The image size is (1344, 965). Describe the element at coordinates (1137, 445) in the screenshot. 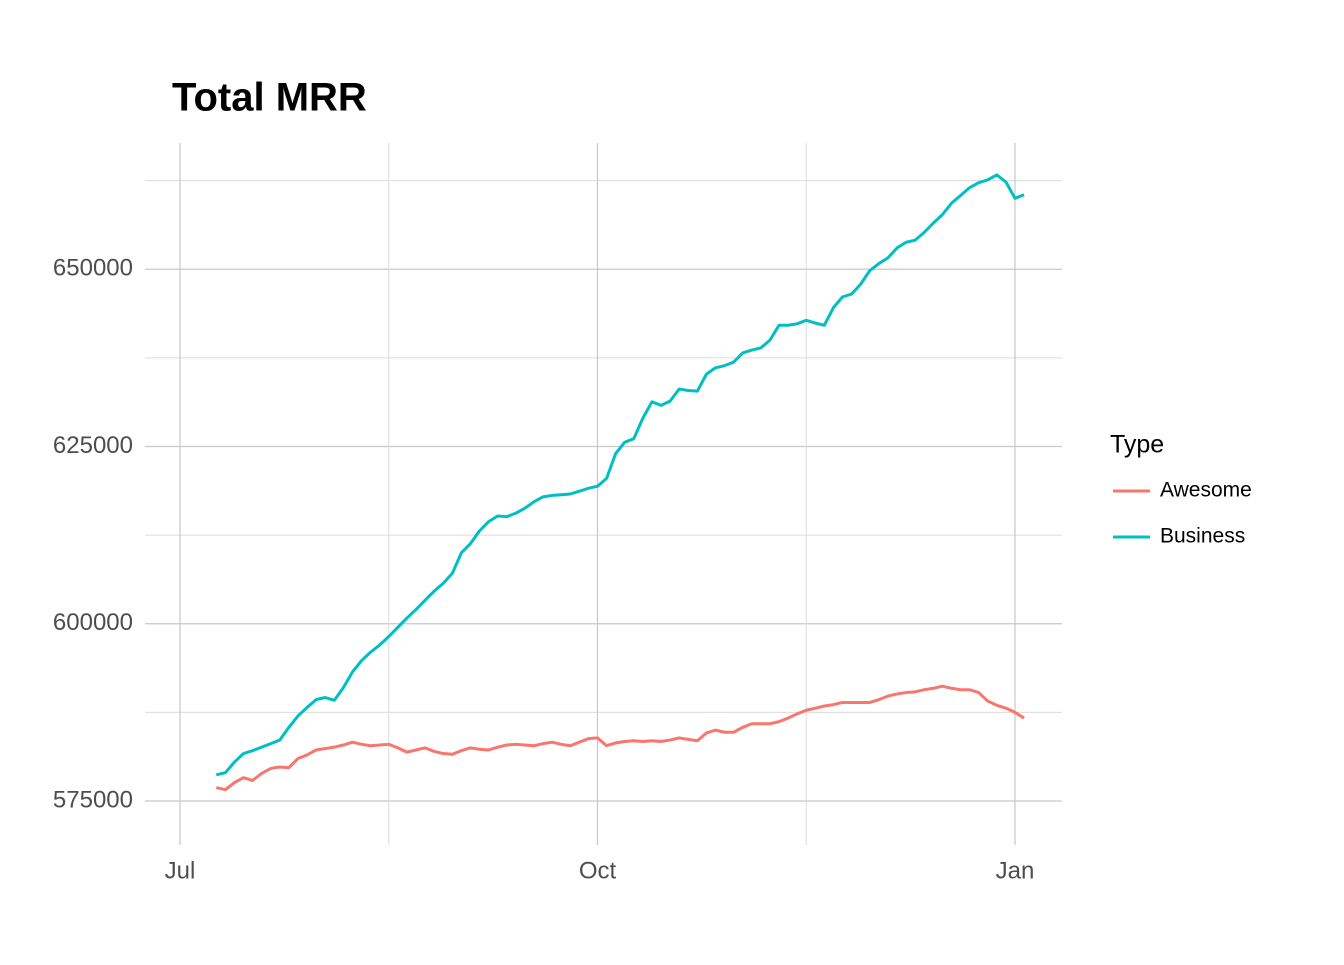

I see `legend-title: Type` at that location.